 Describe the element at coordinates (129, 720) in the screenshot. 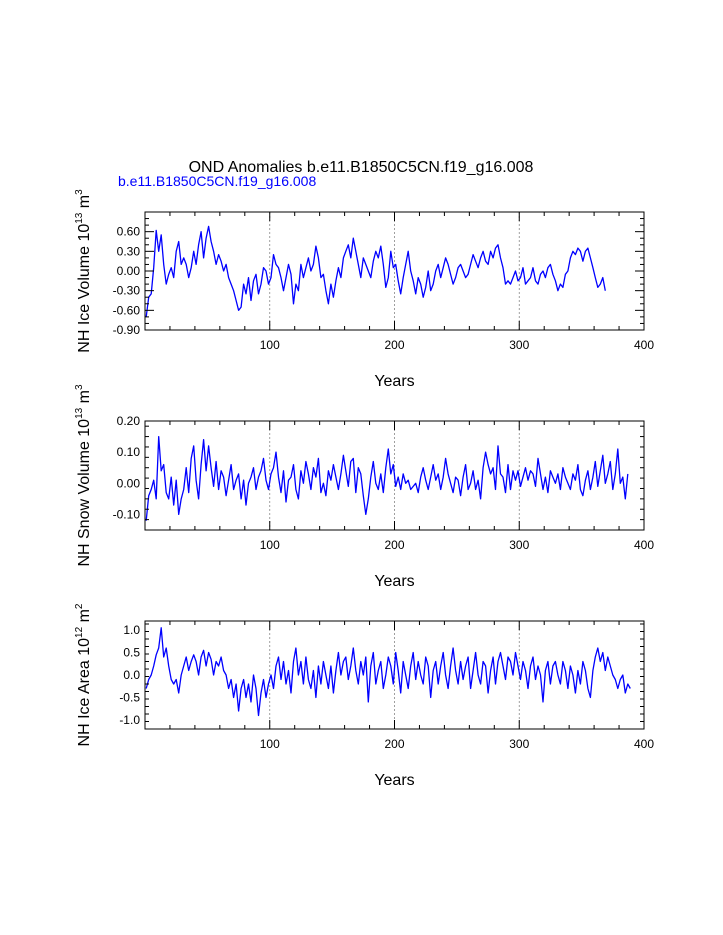

I see `y-tick-label: -1.0` at that location.